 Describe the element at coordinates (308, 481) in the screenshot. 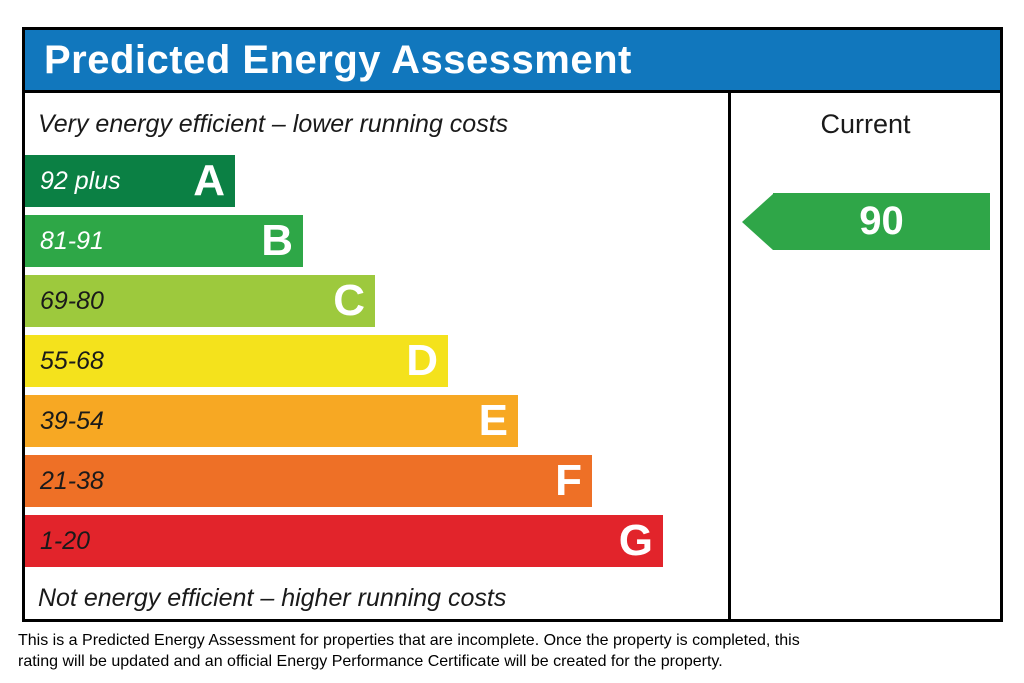

I see `band-row-F: 21-38 F` at that location.